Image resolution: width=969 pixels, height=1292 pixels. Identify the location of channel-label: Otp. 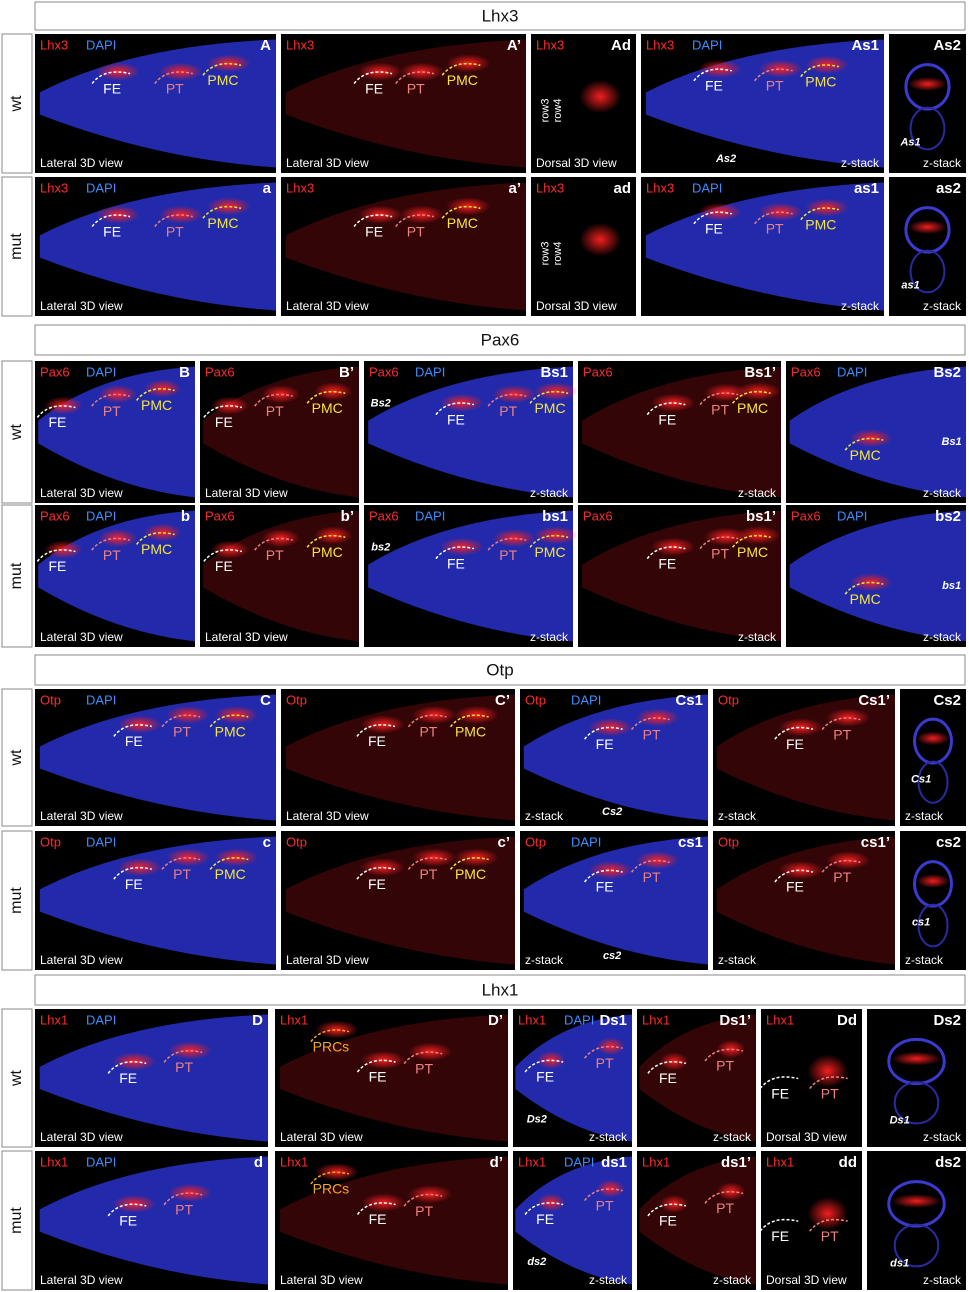
(728, 841).